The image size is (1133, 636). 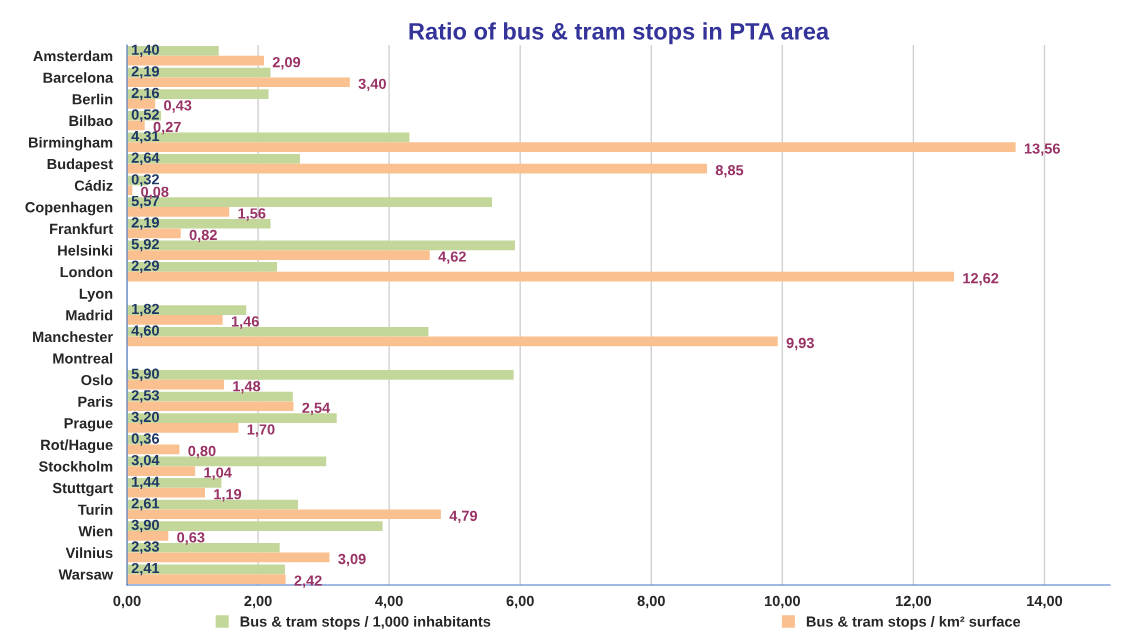 I want to click on data-label: 3,09, so click(x=352, y=560).